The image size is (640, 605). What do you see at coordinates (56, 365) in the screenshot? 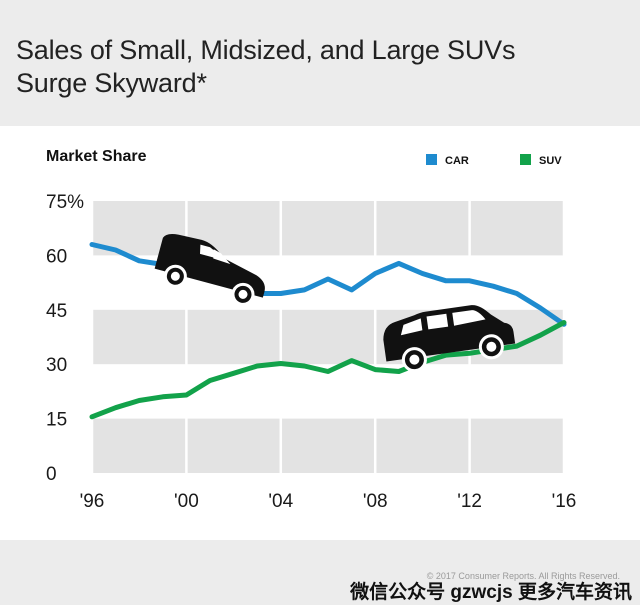
I see `y-tick-label: 30` at bounding box center [56, 365].